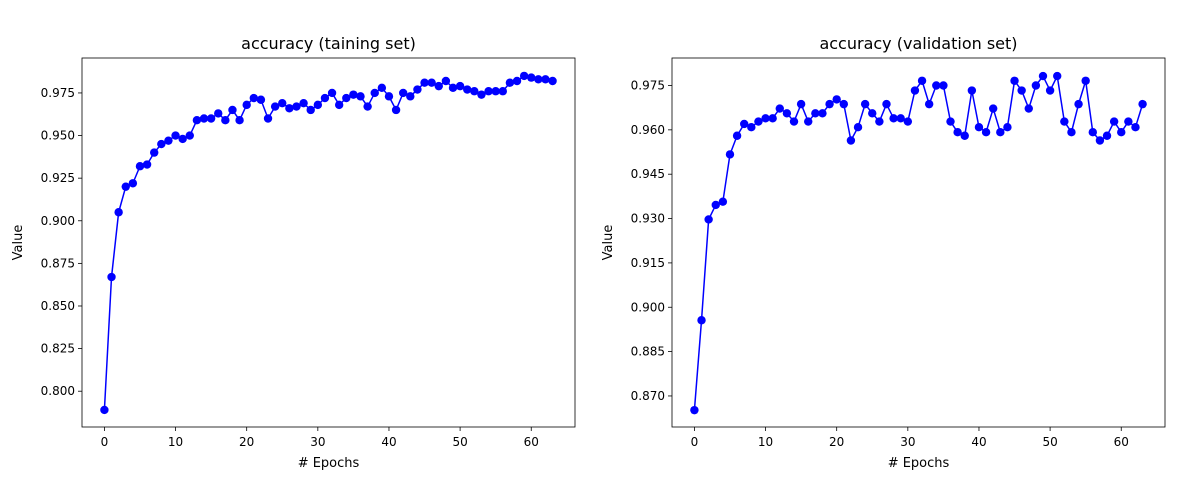 The width and height of the screenshot is (1200, 480). What do you see at coordinates (58, 391) in the screenshot?
I see `y-tick-label: 0.800` at bounding box center [58, 391].